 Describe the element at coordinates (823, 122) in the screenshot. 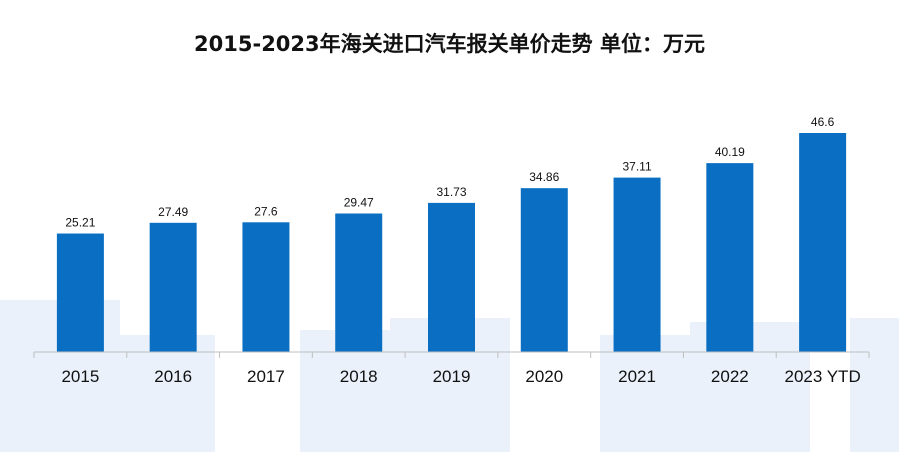

I see `value-label-8: 46.6` at that location.